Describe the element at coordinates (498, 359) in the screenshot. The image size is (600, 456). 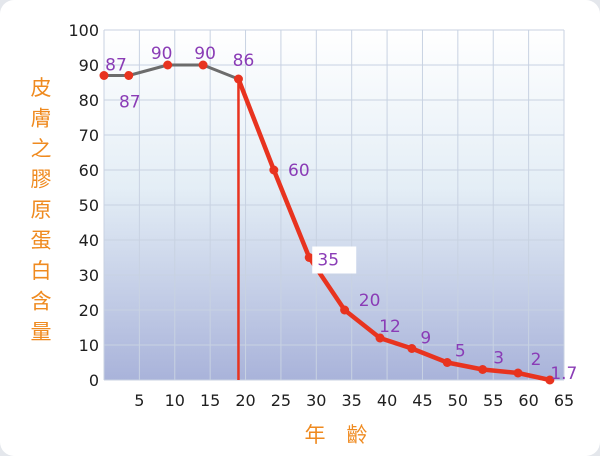
I see `data-label: 3` at that location.